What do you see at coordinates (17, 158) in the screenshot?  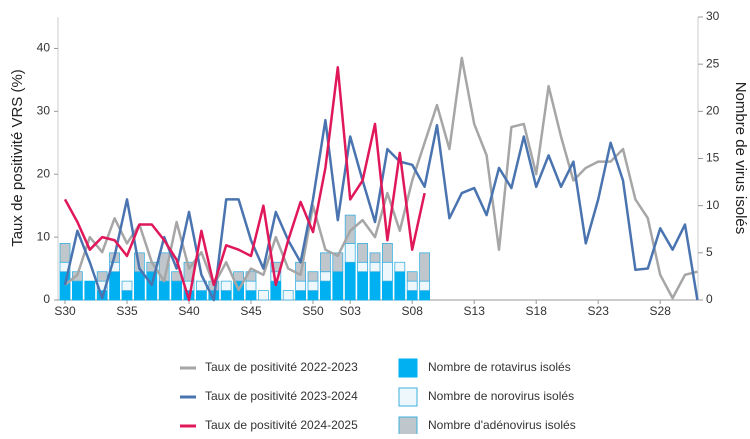 I see `y-axis-title: Taux de positivité VRS (%)` at bounding box center [17, 158].